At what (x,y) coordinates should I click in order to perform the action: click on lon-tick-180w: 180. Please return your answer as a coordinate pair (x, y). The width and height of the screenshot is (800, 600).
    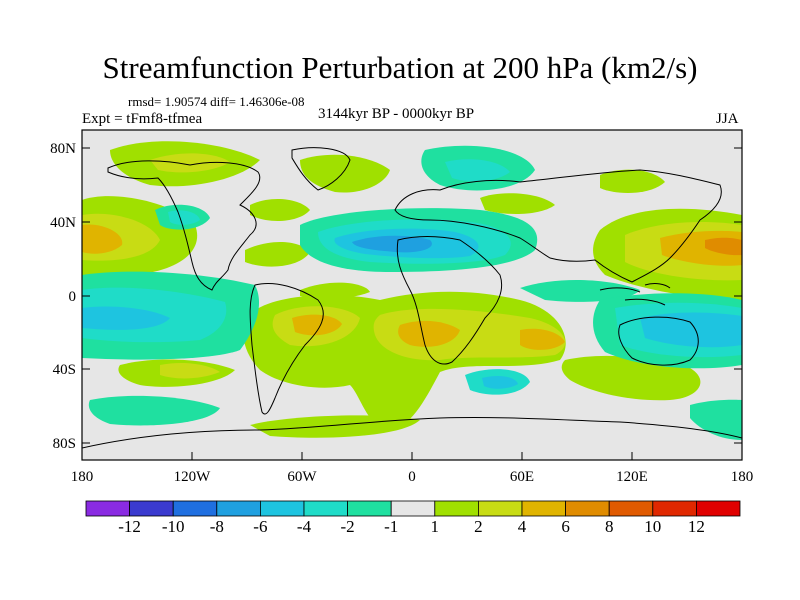
    Looking at the image, I should click on (82, 477).